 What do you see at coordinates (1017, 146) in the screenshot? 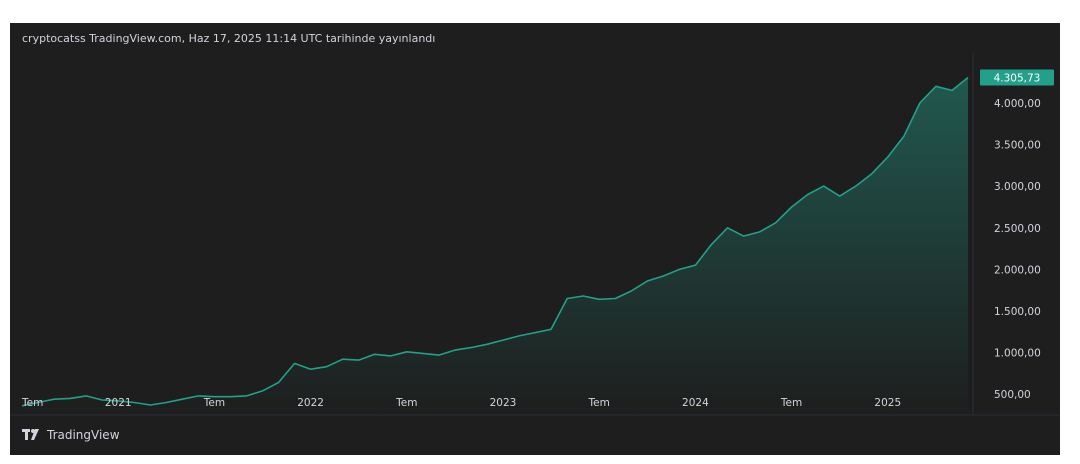
I see `price-tick-label: 3.500,00` at bounding box center [1017, 146].